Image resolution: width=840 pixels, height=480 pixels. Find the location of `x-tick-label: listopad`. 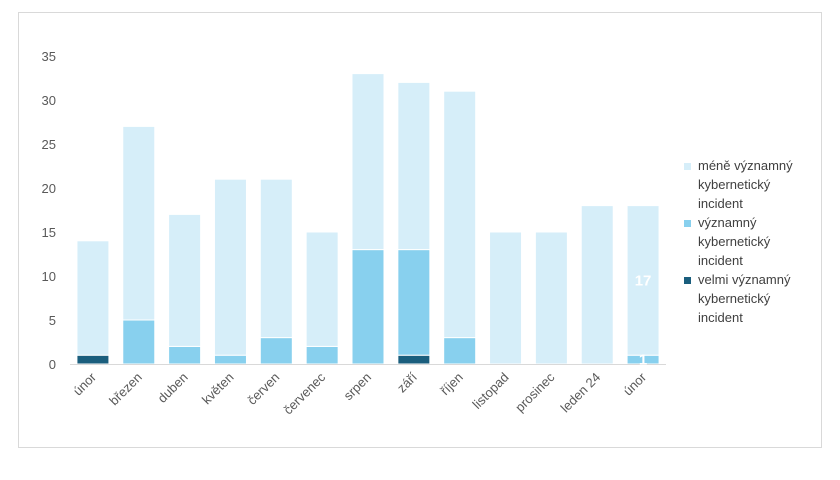

x-tick-label: listopad is located at coordinates (490, 391).